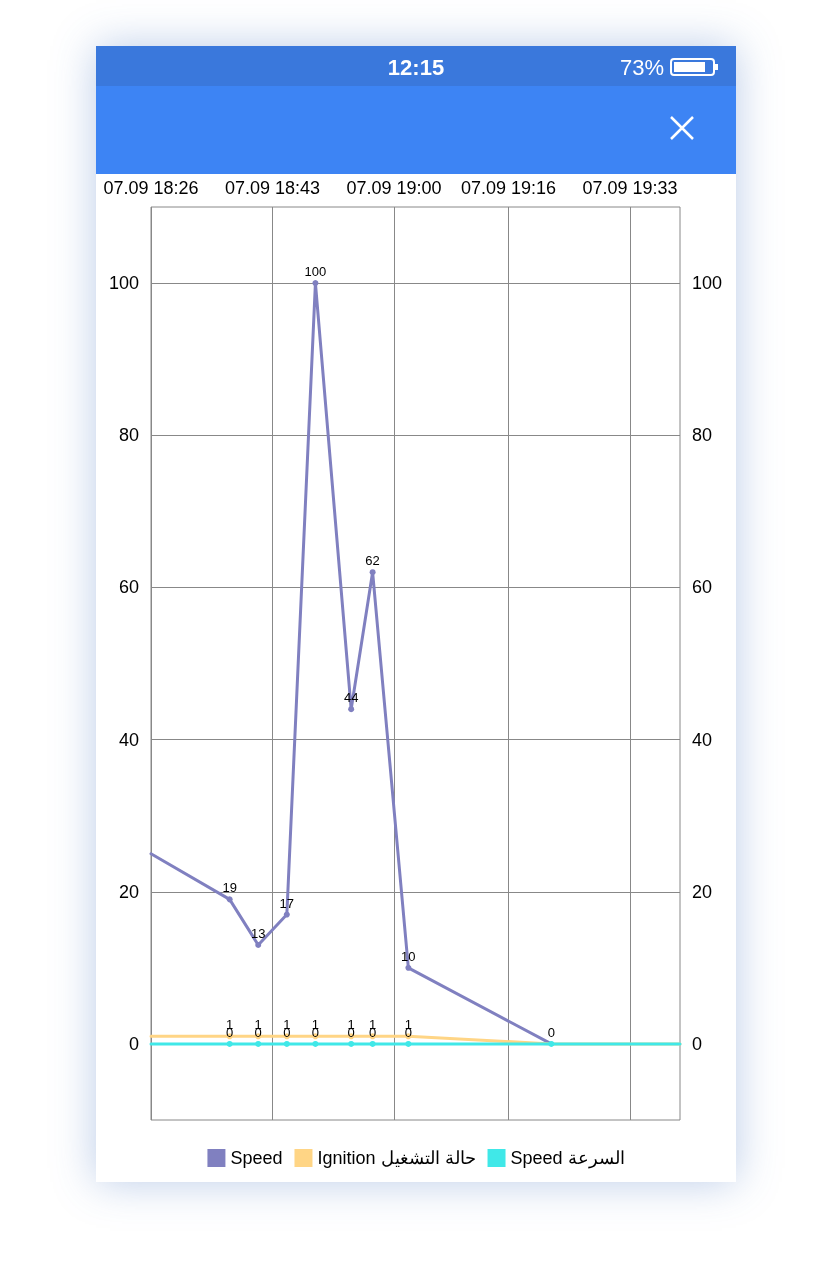 Image resolution: width=822 pixels, height=1264 pixels. Describe the element at coordinates (315, 272) in the screenshot. I see `data-label: 100` at that location.